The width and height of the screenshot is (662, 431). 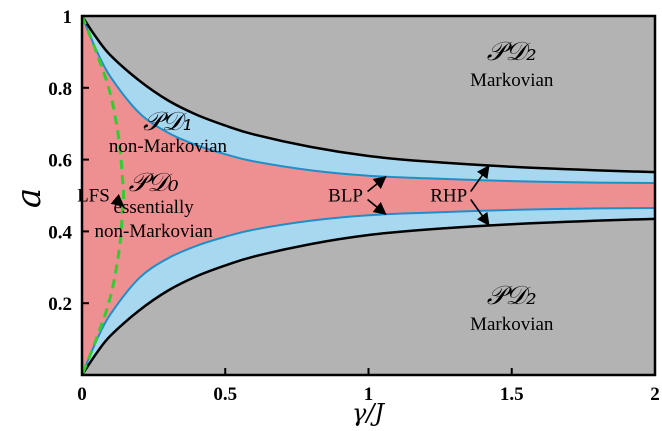 I want to click on y-tick-label: 0.2, so click(x=60, y=304).